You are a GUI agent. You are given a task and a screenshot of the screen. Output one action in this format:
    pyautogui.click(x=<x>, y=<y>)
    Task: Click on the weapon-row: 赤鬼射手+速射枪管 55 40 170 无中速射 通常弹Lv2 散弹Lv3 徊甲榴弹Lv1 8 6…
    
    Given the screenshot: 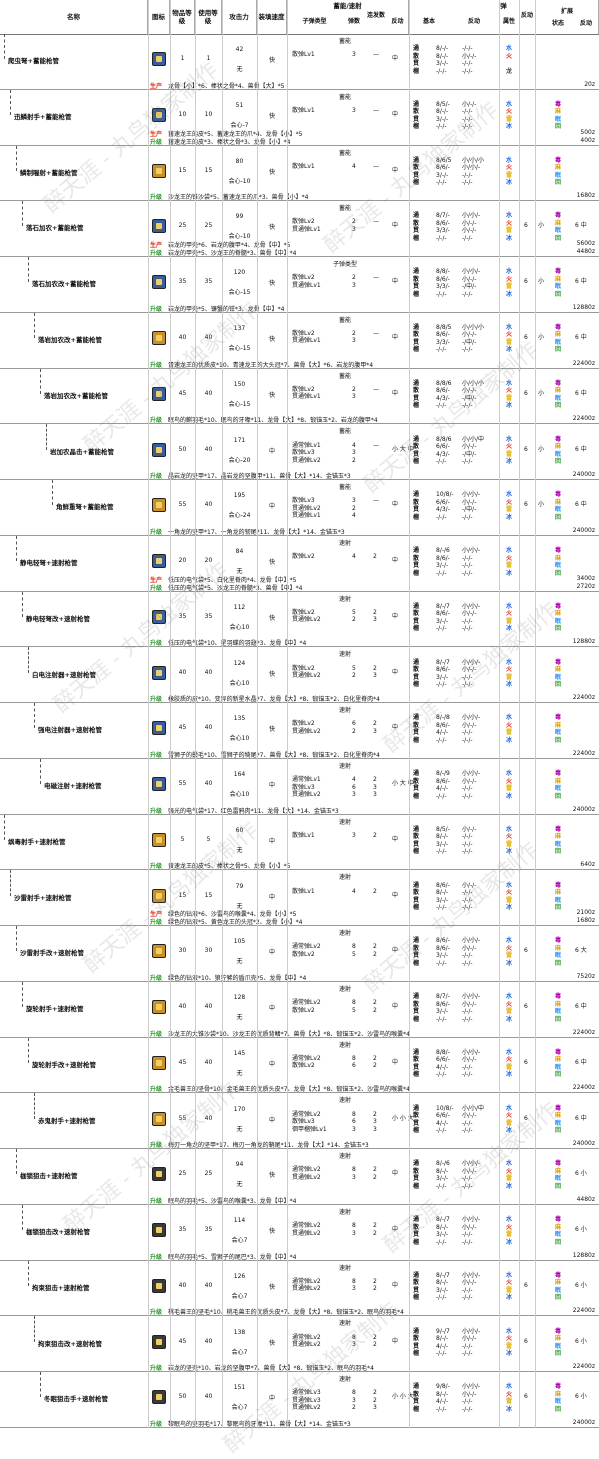 What is the action you would take?
    pyautogui.click(x=299, y=1121)
    